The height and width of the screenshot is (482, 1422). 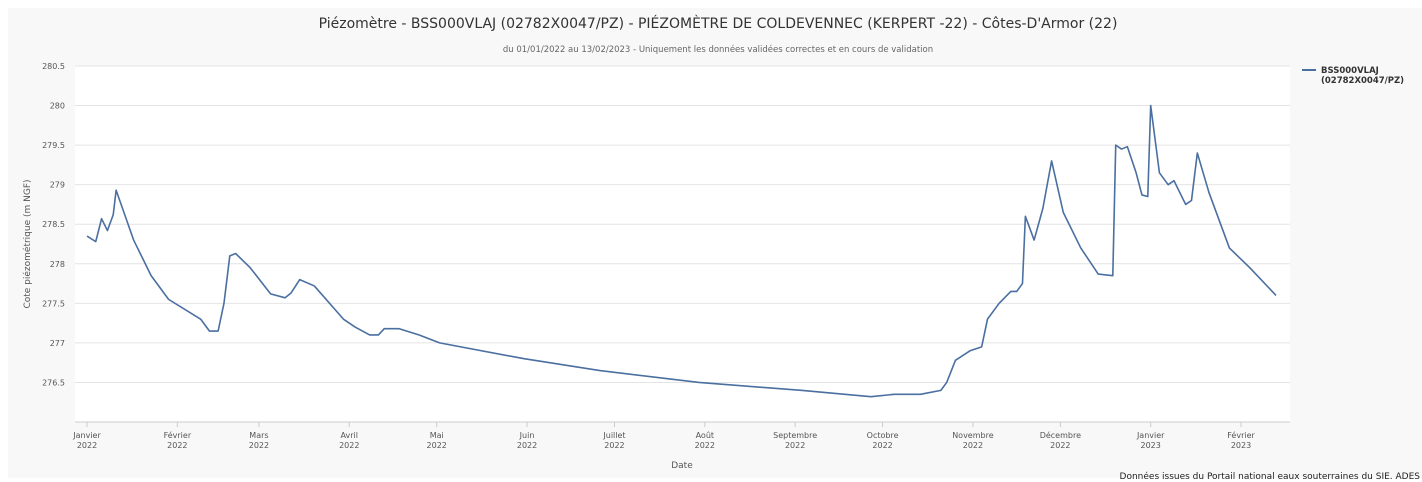 What do you see at coordinates (705, 440) in the screenshot?
I see `x-tick-label: Août 2022` at bounding box center [705, 440].